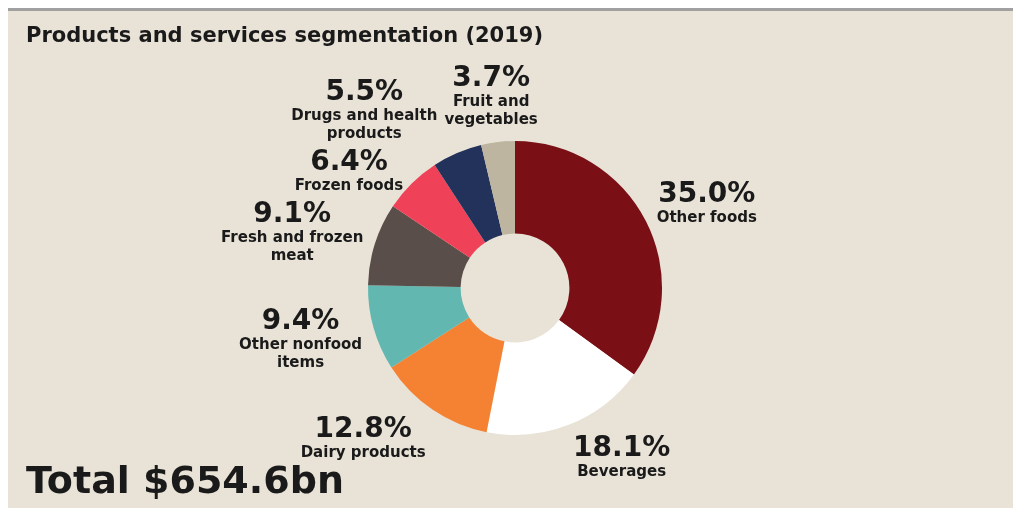 Image resolution: width=1021 pixels, height=513 pixels. Describe the element at coordinates (364, 90) in the screenshot. I see `data-label: 5.5%` at that location.